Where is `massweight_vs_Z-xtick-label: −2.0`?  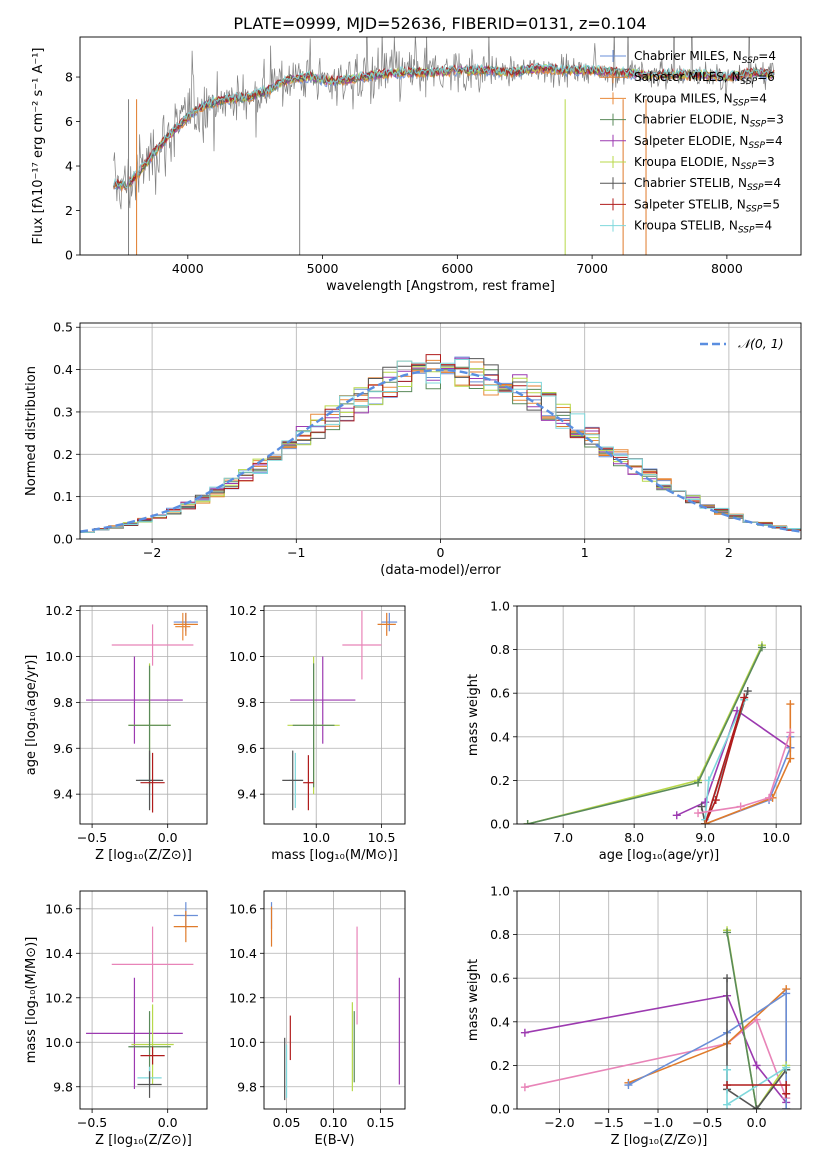
massweight_vs_Z-xtick-label: −2.0 is located at coordinates (559, 1122).